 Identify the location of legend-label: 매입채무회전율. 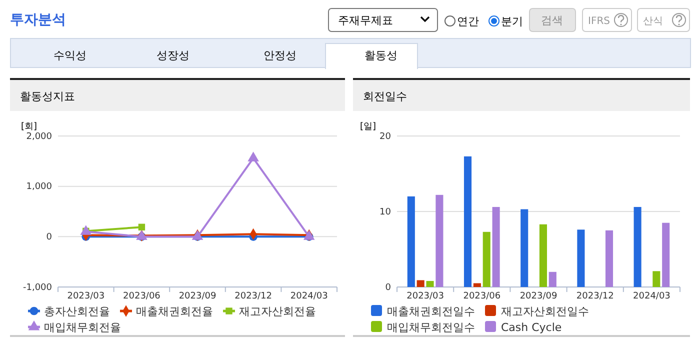
(82, 327).